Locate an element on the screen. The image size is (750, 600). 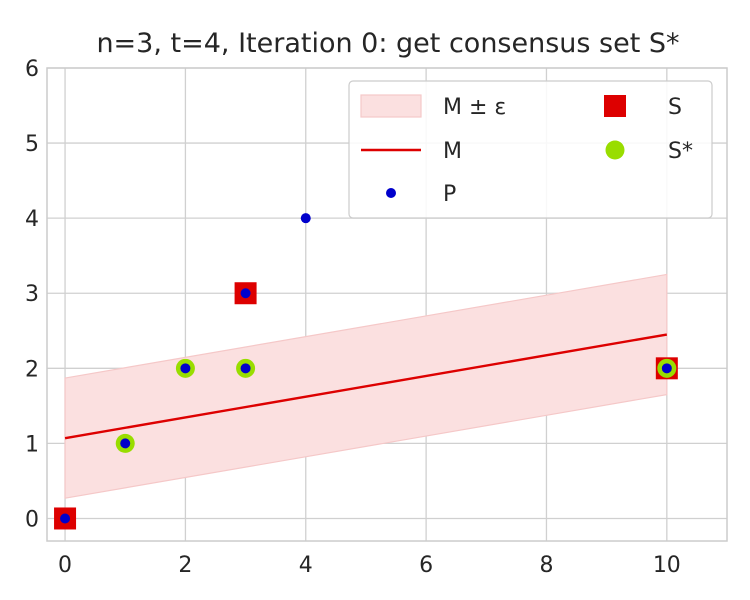
legend-label: M ± ε is located at coordinates (474, 107).